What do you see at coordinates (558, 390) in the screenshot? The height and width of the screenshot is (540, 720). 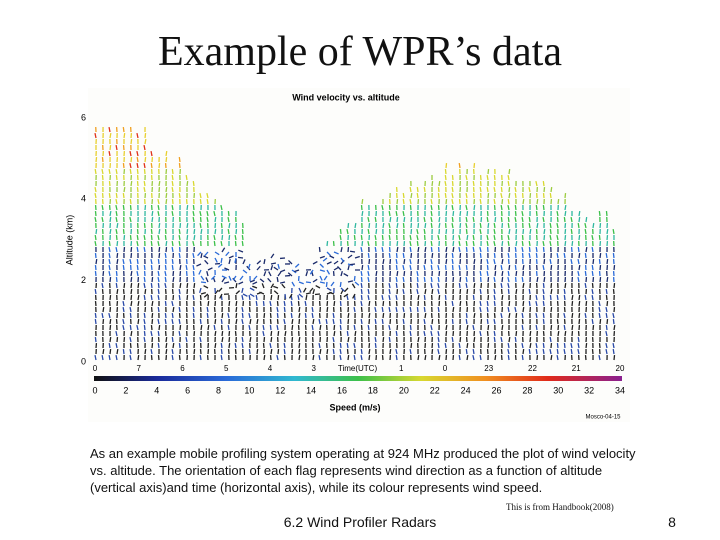 I see `speed-tick-label: 30` at bounding box center [558, 390].